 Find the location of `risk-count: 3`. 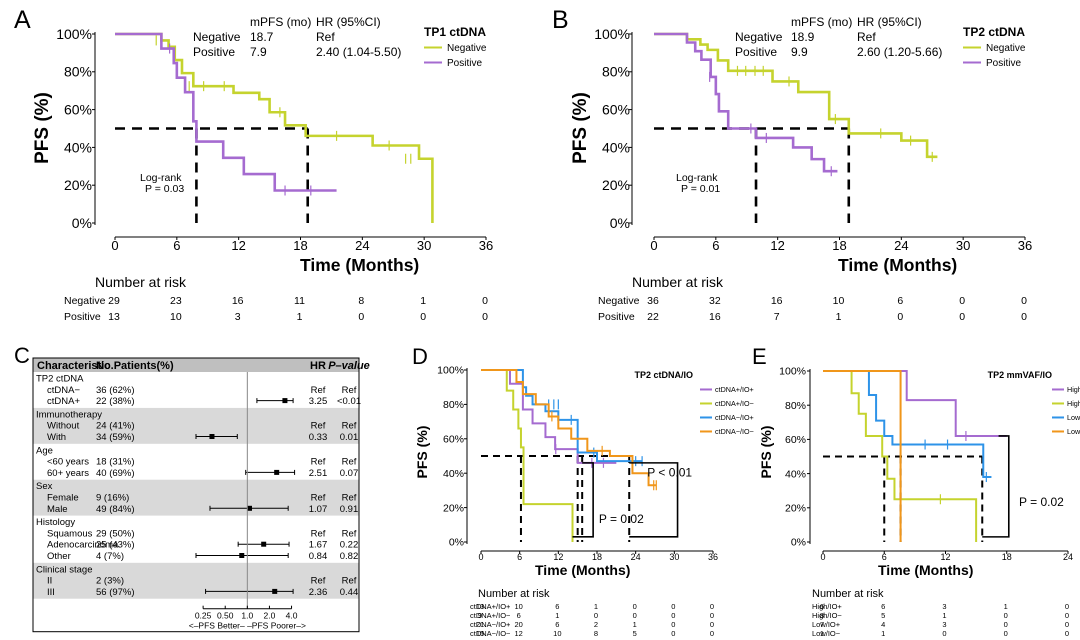

risk-count: 3 is located at coordinates (944, 606).